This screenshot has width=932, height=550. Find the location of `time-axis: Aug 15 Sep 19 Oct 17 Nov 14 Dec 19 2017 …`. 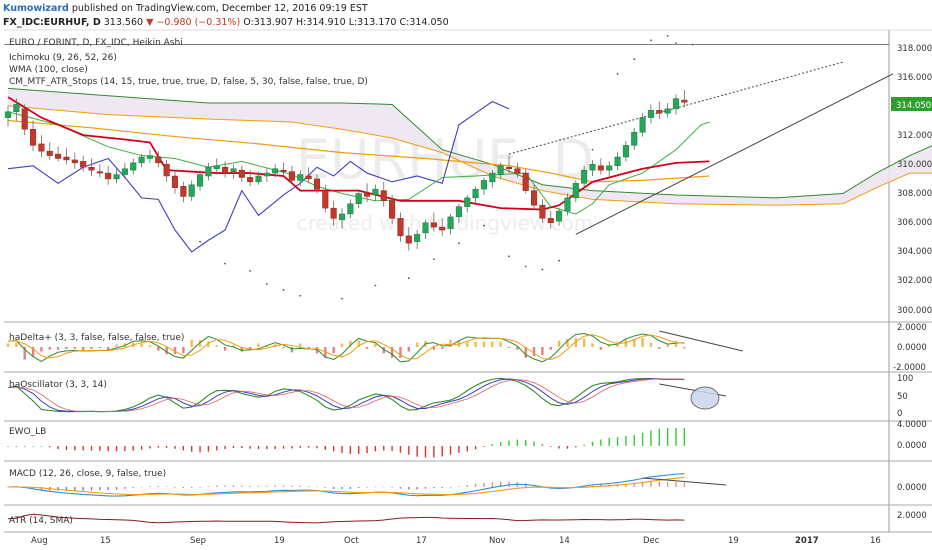

time-axis: Aug 15 Sep 19 Oct 17 Nov 14 Dec 19 2017 … is located at coordinates (456, 541).